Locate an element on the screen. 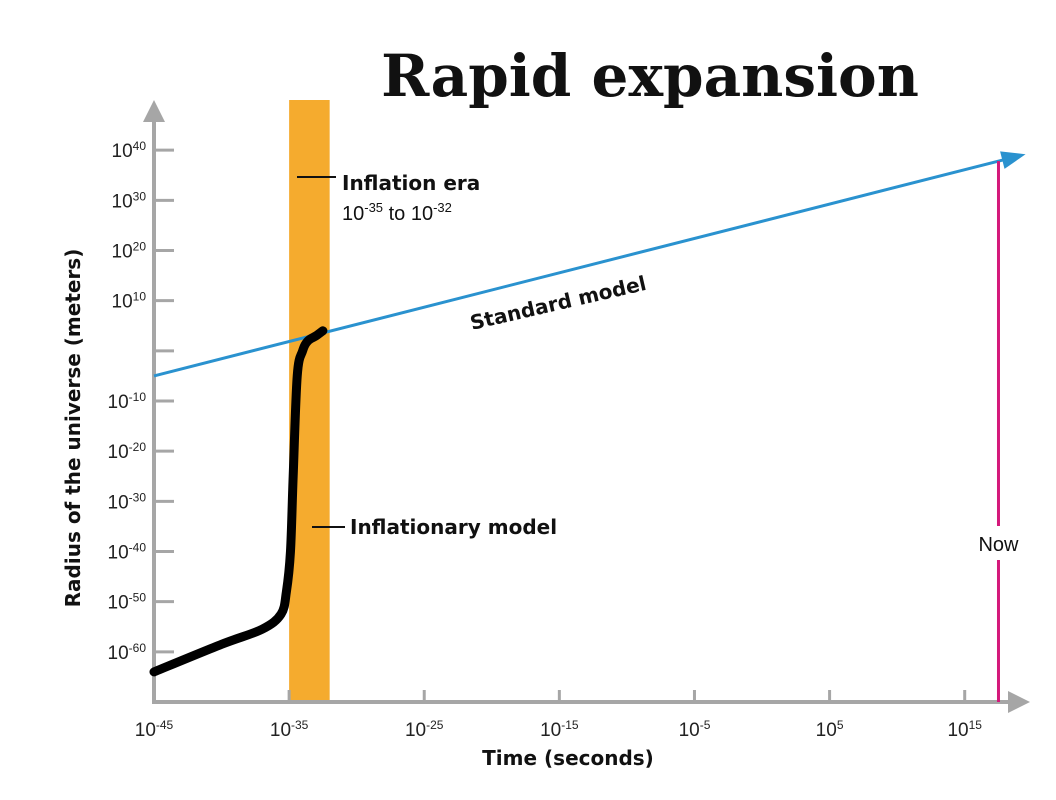 The image size is (1056, 800). x-tick-label: 10⁻⁵ is located at coordinates (695, 729).